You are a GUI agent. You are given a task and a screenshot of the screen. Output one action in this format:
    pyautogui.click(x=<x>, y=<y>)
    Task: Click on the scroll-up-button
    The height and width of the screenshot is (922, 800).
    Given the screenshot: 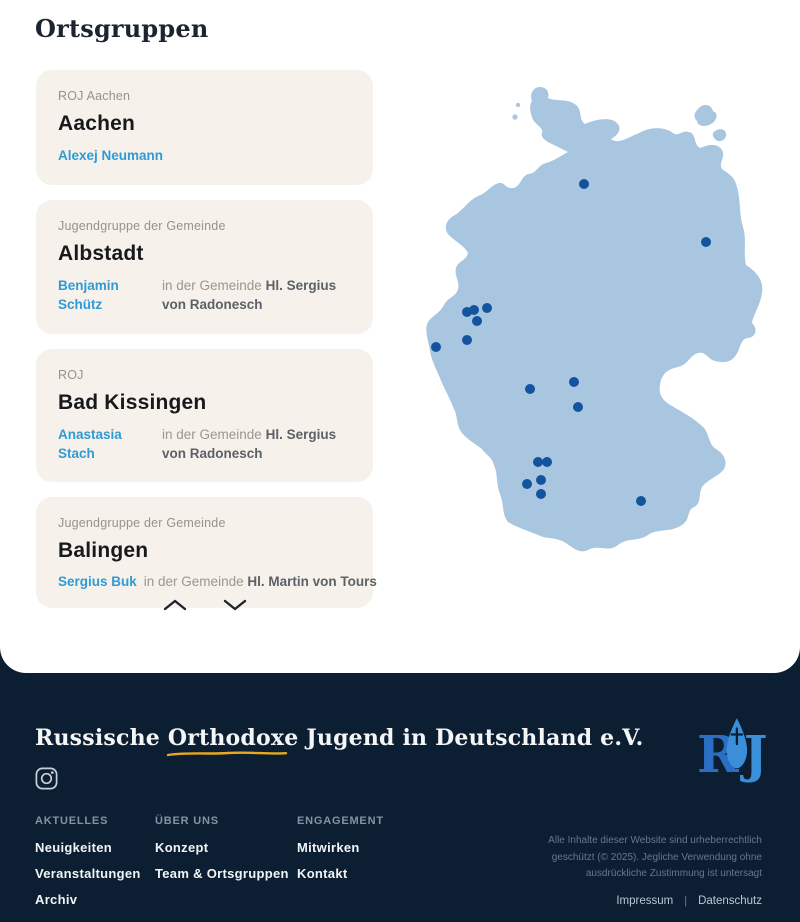 What is the action you would take?
    pyautogui.click(x=175, y=605)
    